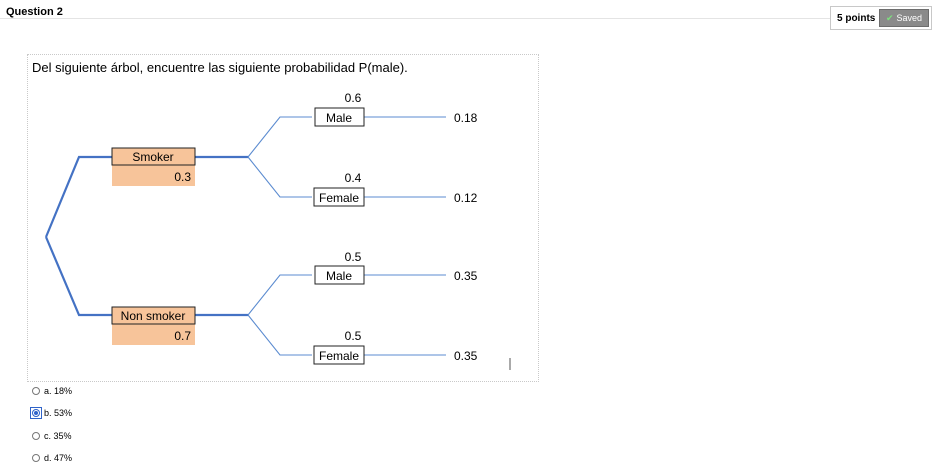 The image size is (936, 470). I want to click on nonsmoker-female-prob: 0.5, so click(353, 336).